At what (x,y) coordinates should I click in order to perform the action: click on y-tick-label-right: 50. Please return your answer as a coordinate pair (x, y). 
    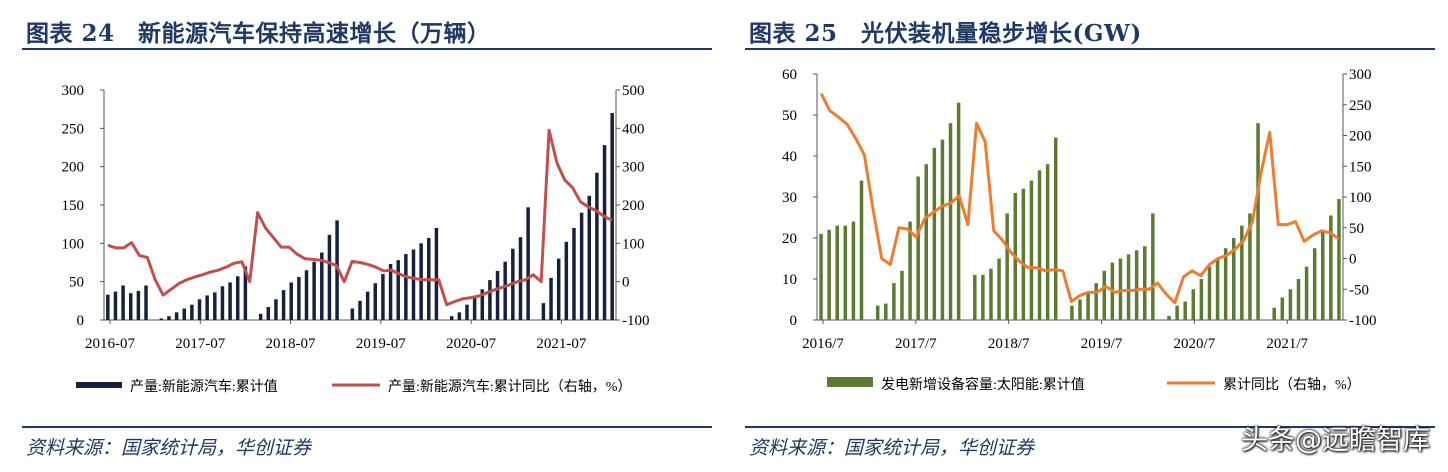
    Looking at the image, I should click on (1356, 229).